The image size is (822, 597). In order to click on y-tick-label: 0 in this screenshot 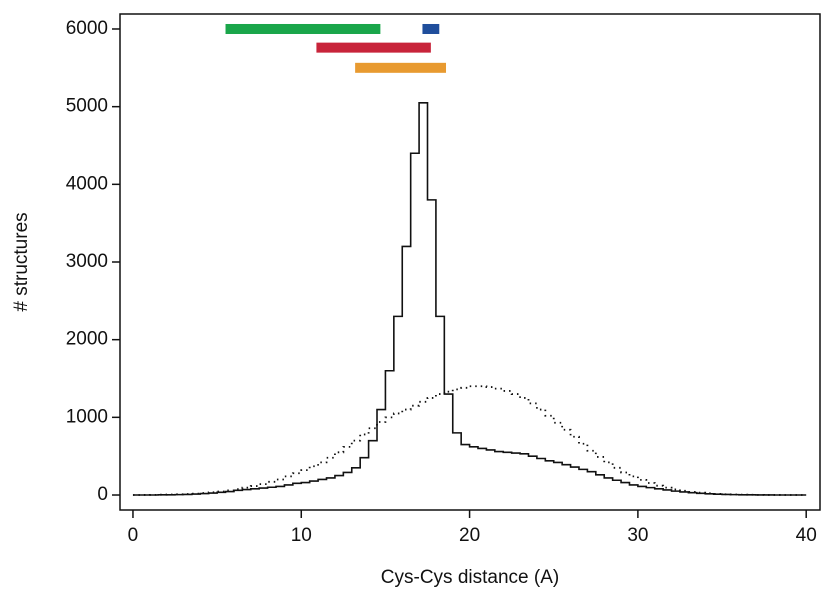, I will do `click(102, 494)`.